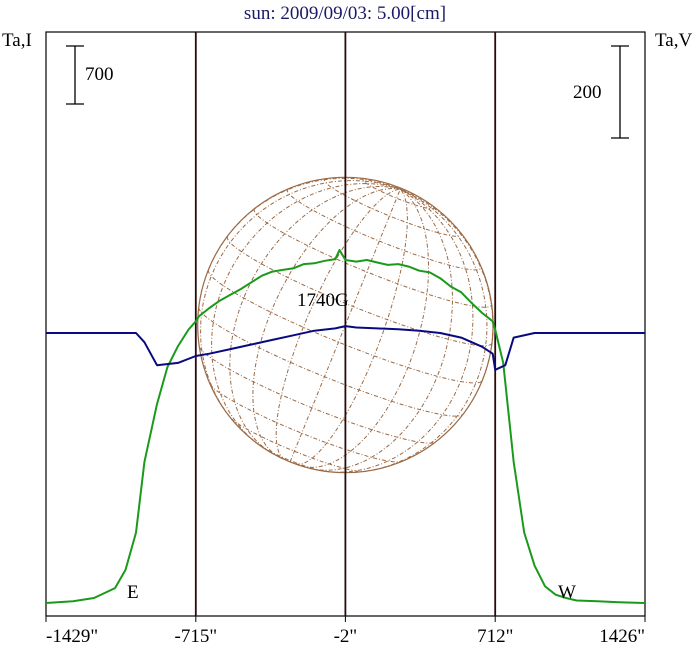 This screenshot has width=696, height=649. I want to click on x-tick-label: 1426", so click(622, 636).